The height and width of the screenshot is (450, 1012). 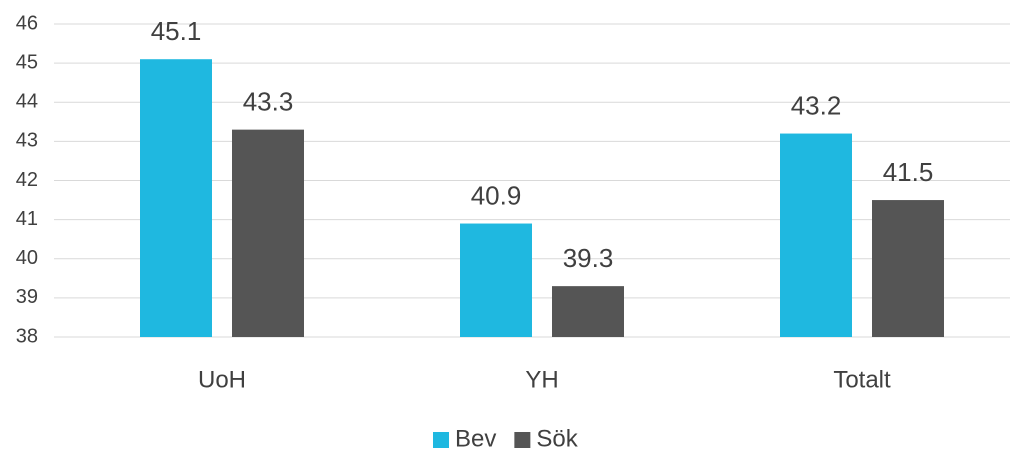 What do you see at coordinates (176, 31) in the screenshot?
I see `data-label: 45.1` at bounding box center [176, 31].